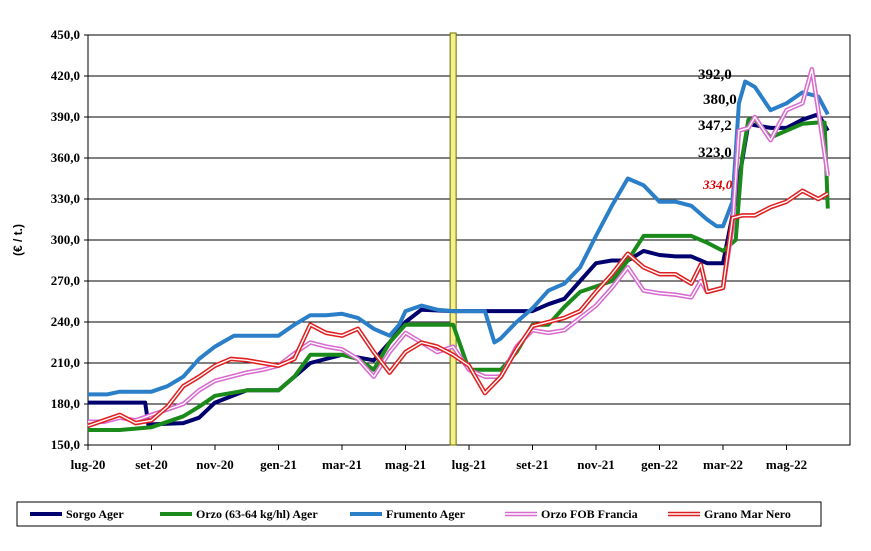 The image size is (871, 551). What do you see at coordinates (596, 464) in the screenshot?
I see `x-tick-label: nov-21` at bounding box center [596, 464].